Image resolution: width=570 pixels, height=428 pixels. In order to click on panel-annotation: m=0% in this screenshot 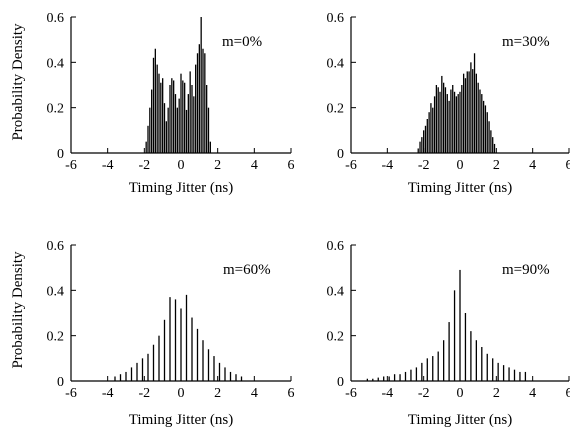, I will do `click(242, 42)`.